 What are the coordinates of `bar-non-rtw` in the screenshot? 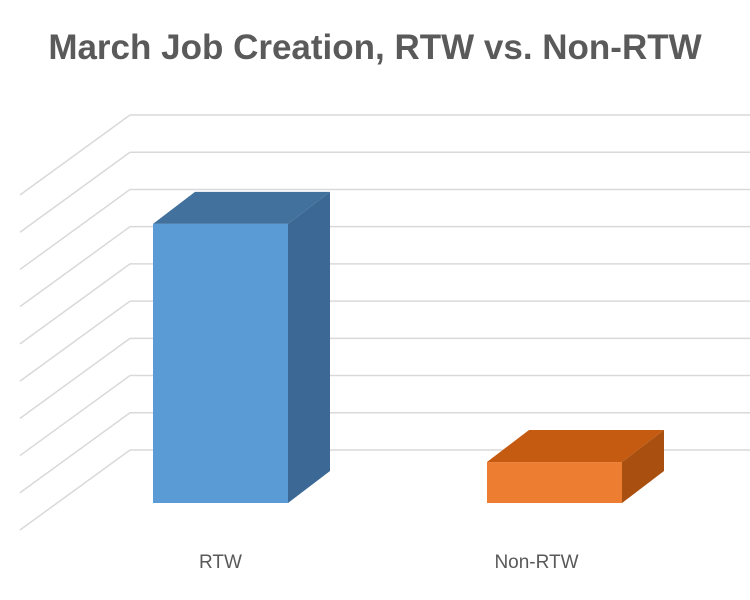 It's located at (554, 482).